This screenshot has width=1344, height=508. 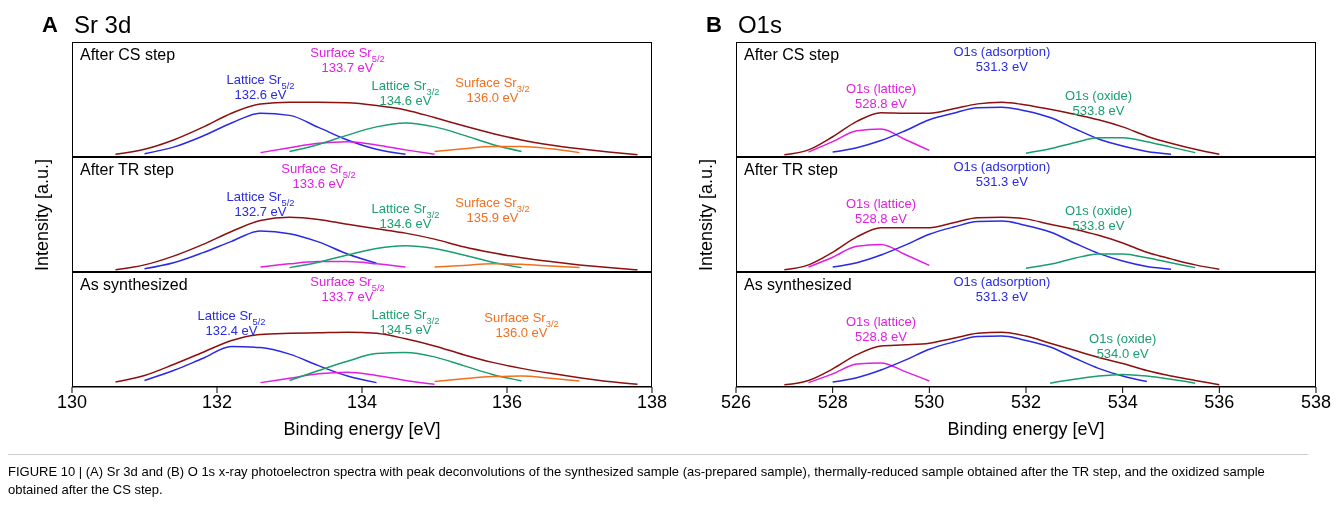 I want to click on text: Surface Sr$_{3/2}$ 135.9 eV, so click(x=492, y=209).